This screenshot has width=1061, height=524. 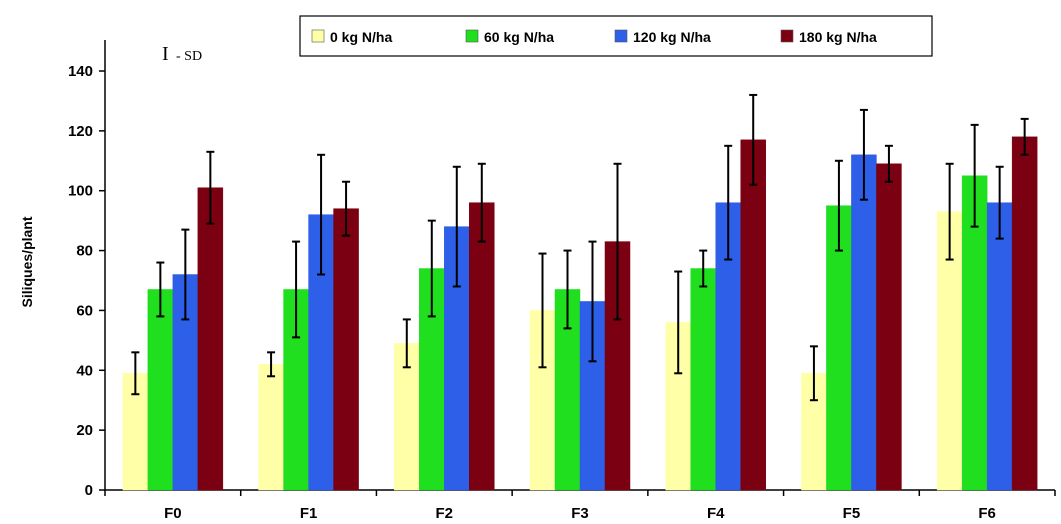 I want to click on x-tick-label: F3, so click(x=580, y=513).